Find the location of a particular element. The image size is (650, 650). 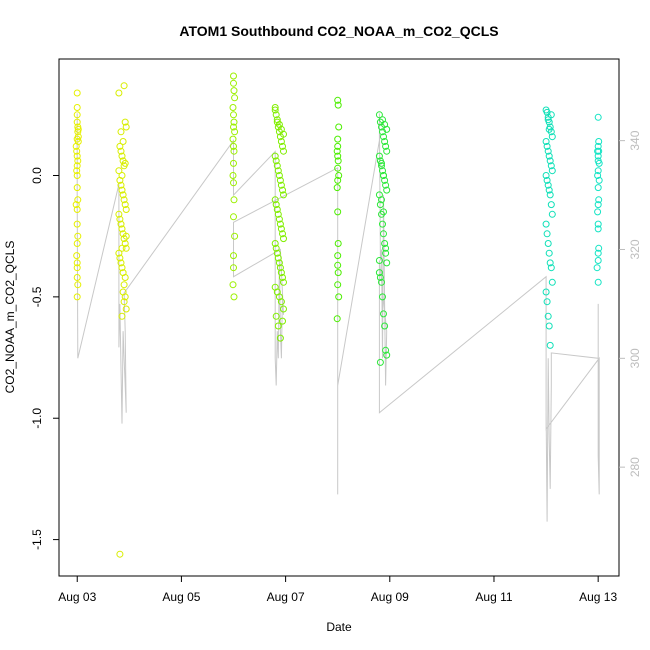

y2-tick-label: 300 is located at coordinates (635, 358).